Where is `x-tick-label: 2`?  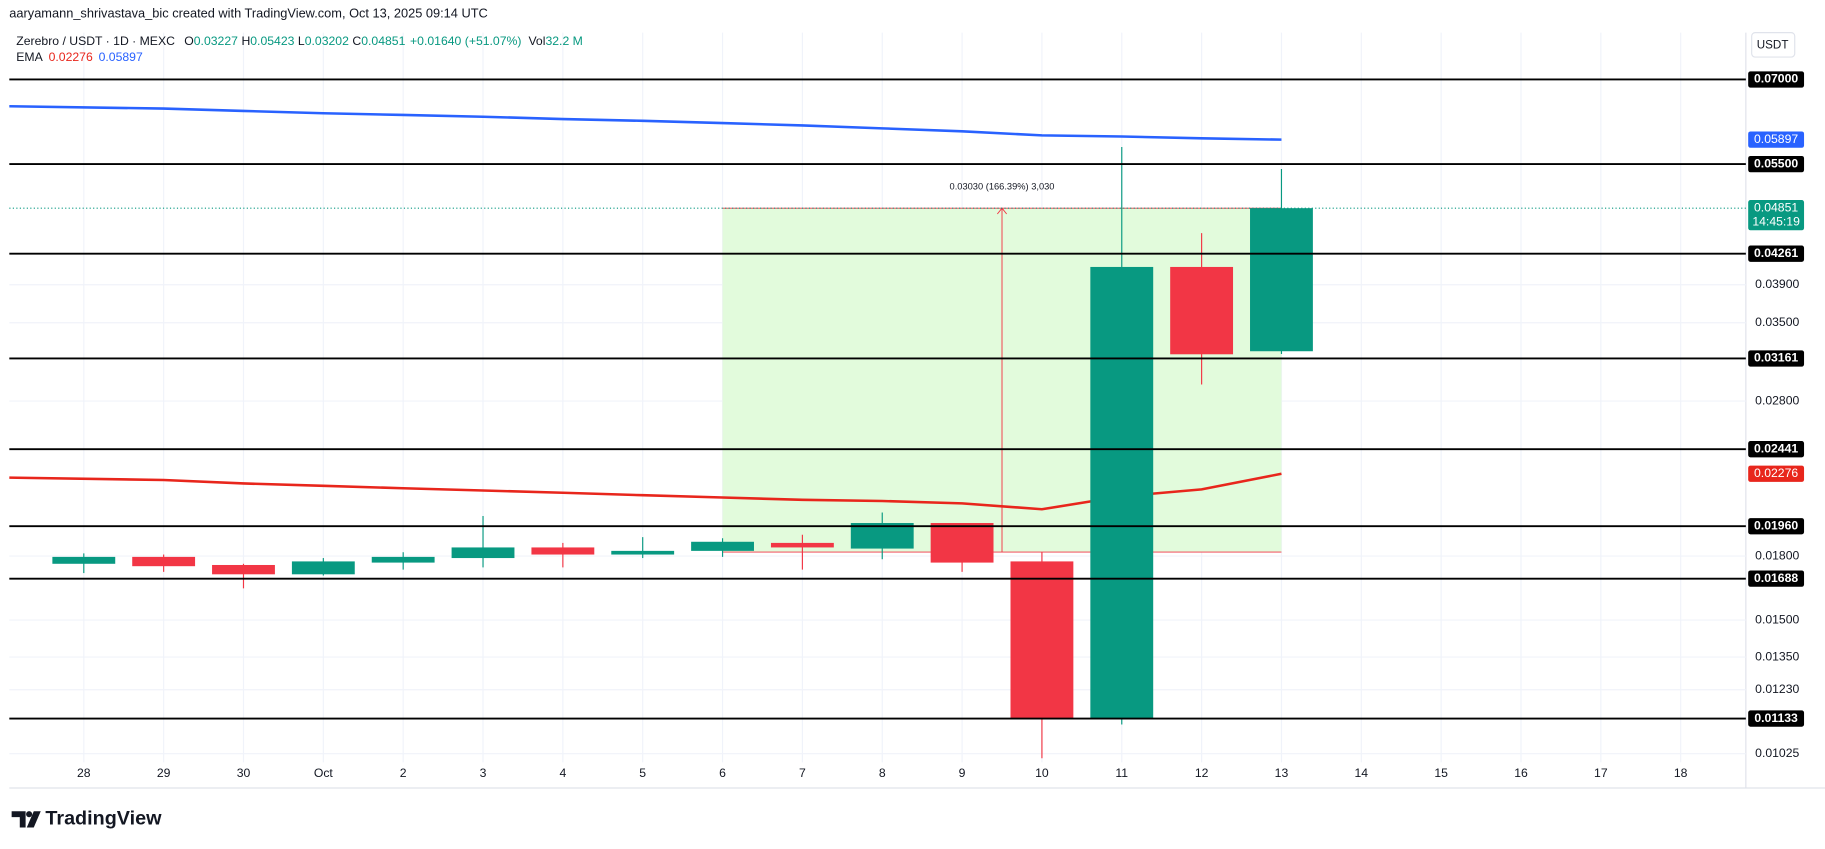 x-tick-label: 2 is located at coordinates (403, 773).